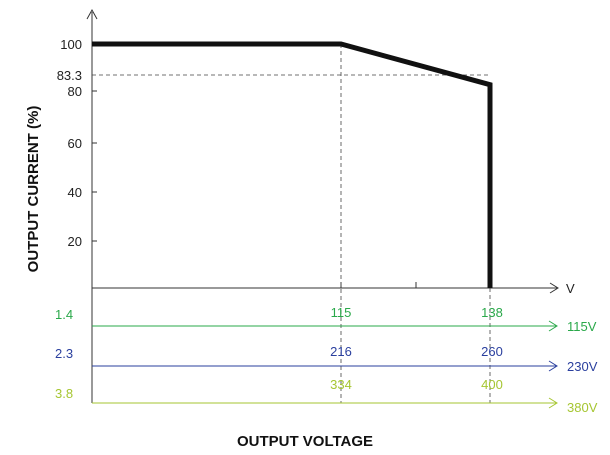 The image size is (610, 455). Describe the element at coordinates (582, 326) in the screenshot. I see `scale-name-115v: 115V` at that location.